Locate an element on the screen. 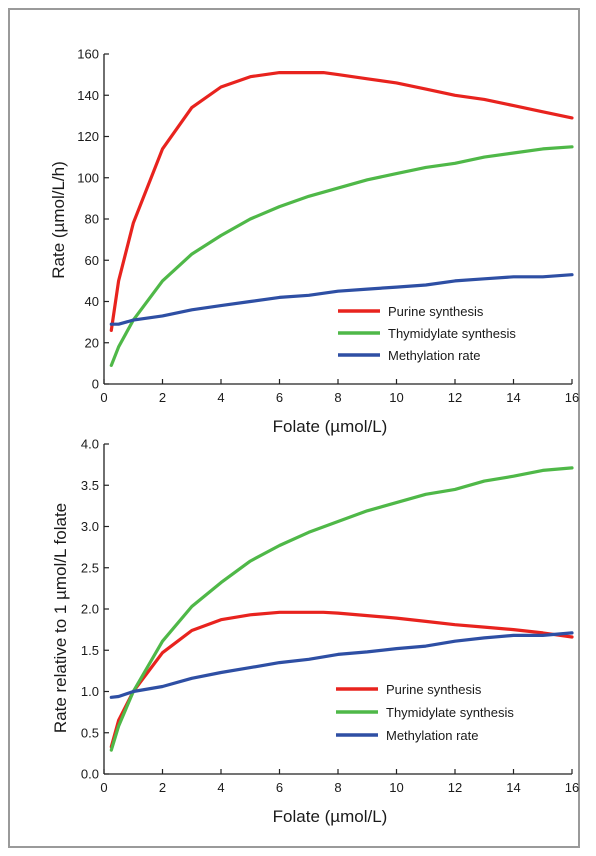 Image resolution: width=596 pixels, height=856 pixels. series-line-purine is located at coordinates (341, 679).